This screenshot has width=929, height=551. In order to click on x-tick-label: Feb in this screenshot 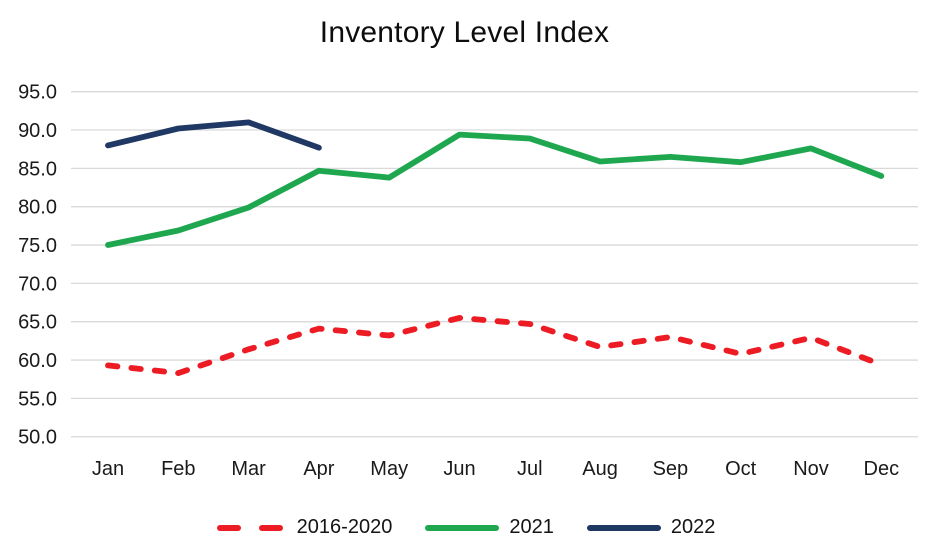, I will do `click(178, 469)`.